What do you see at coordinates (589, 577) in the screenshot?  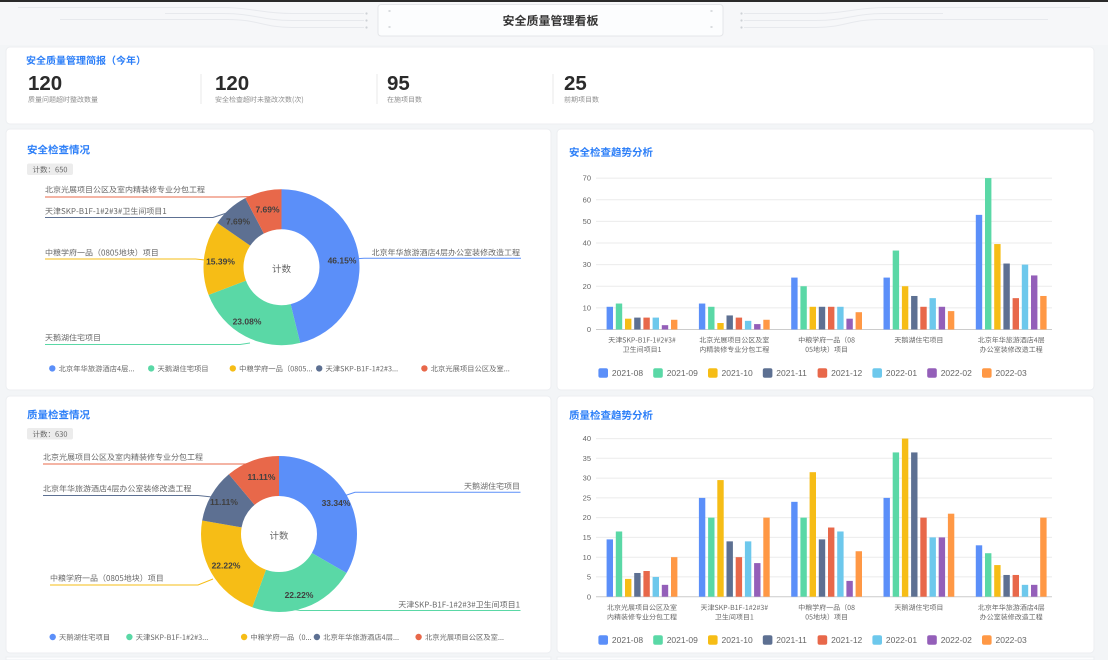 I see `svg-text: 5` at bounding box center [589, 577].